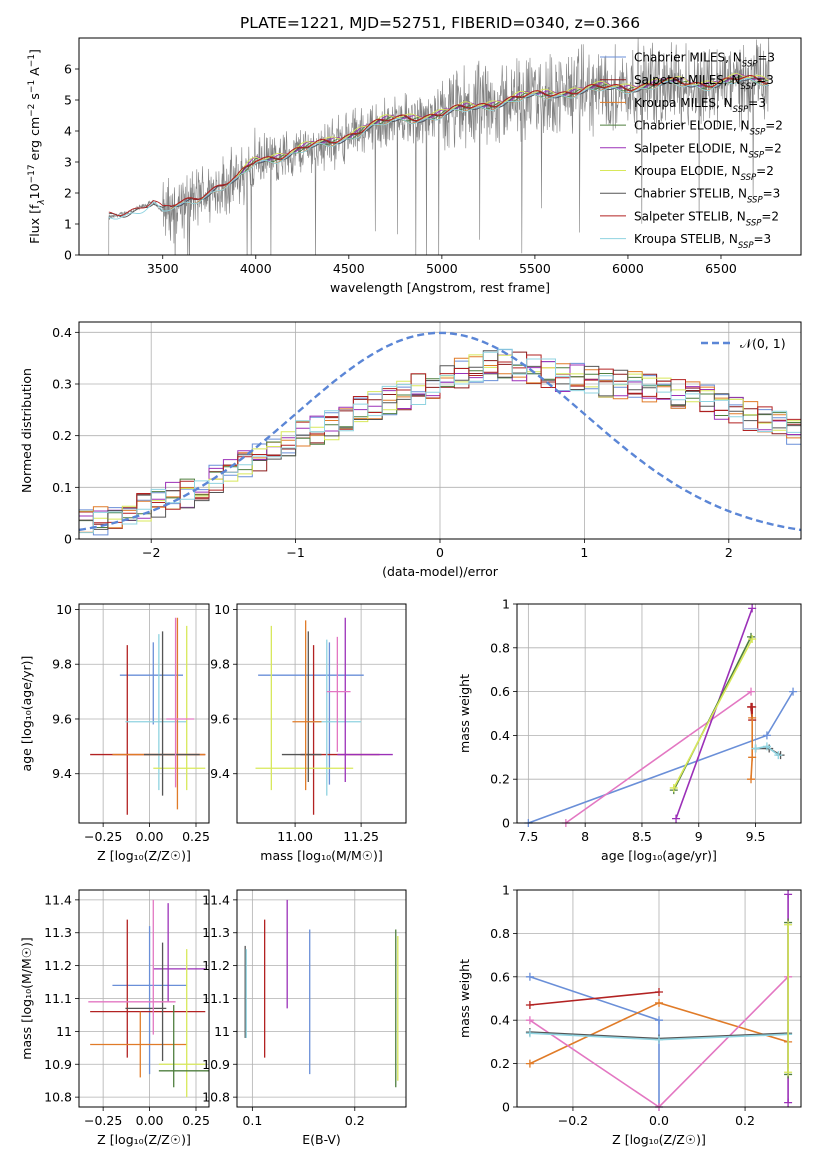  What do you see at coordinates (763, 239) in the screenshot?
I see `legend-label-end: =3` at bounding box center [763, 239].